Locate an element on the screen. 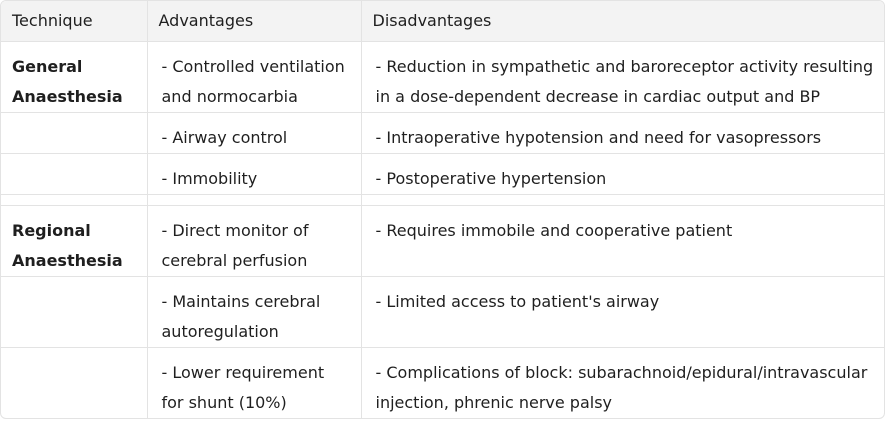  advantage-cell: - Controlled ventilation and normocarbia is located at coordinates (254, 77).